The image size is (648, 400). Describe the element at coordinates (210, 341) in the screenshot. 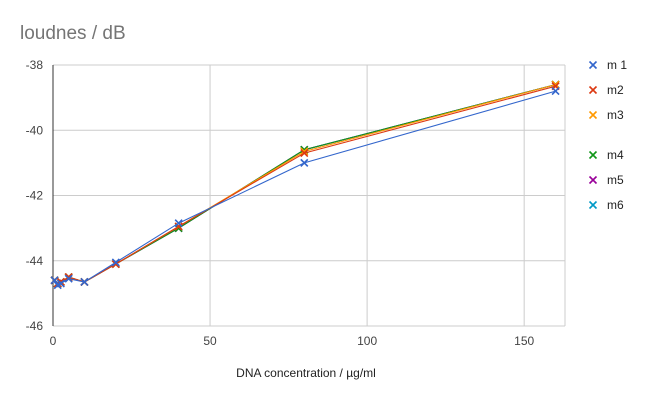

I see `x-tick-label: 50` at that location.